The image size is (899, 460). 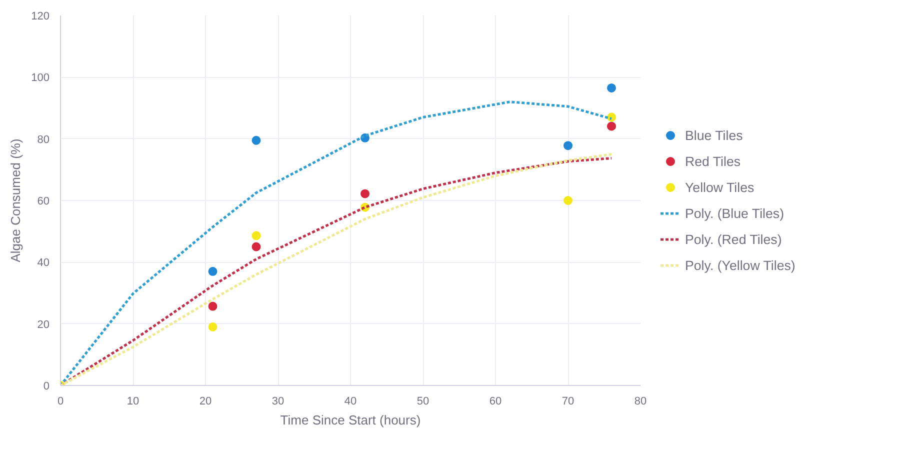 What do you see at coordinates (740, 265) in the screenshot?
I see `legend-label: Poly. (Yellow Tiles)` at bounding box center [740, 265].